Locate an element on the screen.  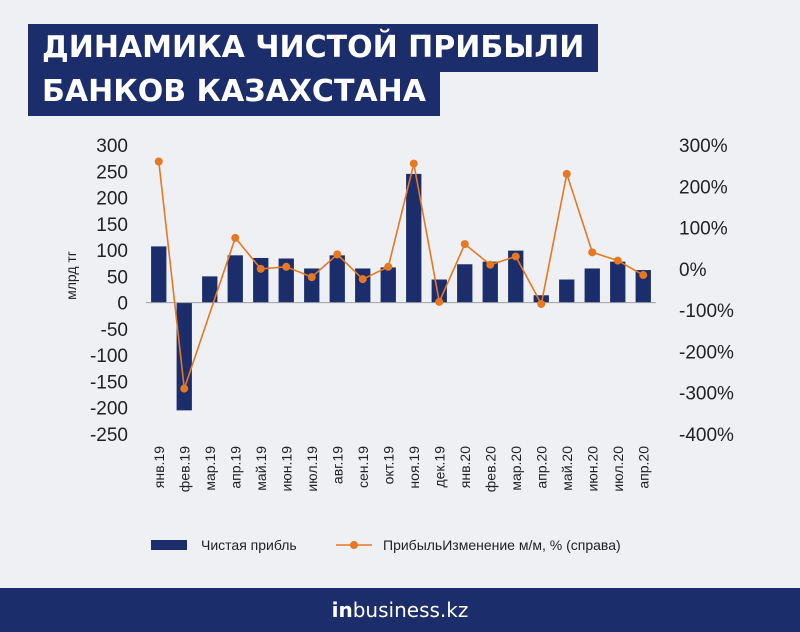
x-tick-label: ноя.19 is located at coordinates (414, 467).